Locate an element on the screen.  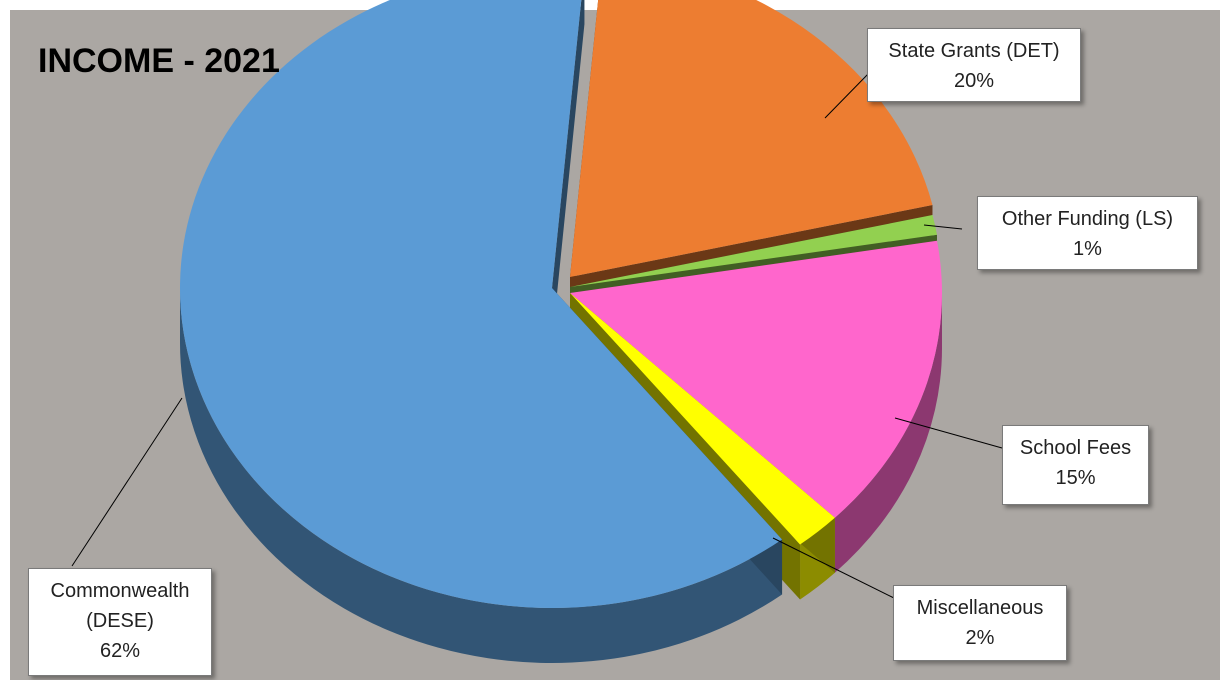
slice-label-text: (DESE) is located at coordinates (120, 621).